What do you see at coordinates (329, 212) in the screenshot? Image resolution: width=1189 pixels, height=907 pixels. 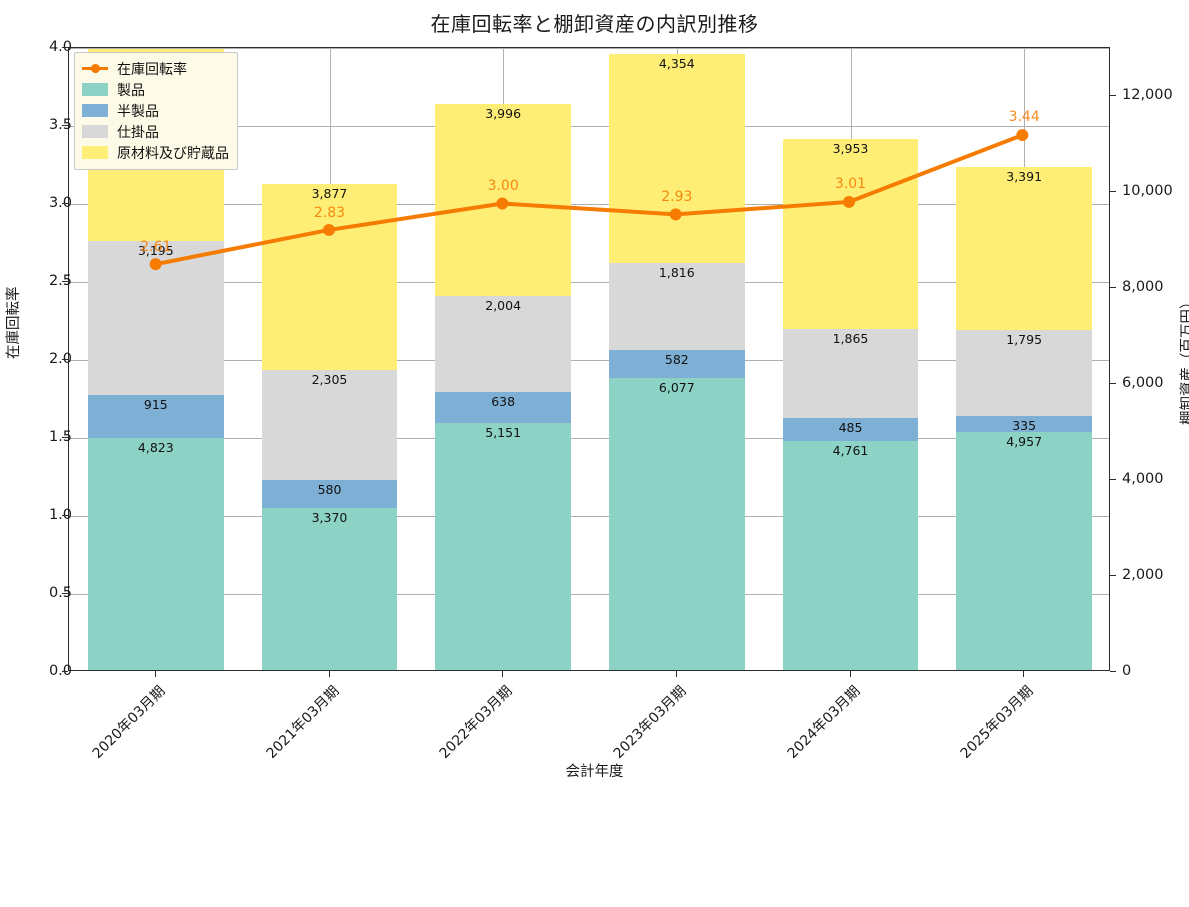 I see `line-value-label: 2.83` at bounding box center [329, 212].